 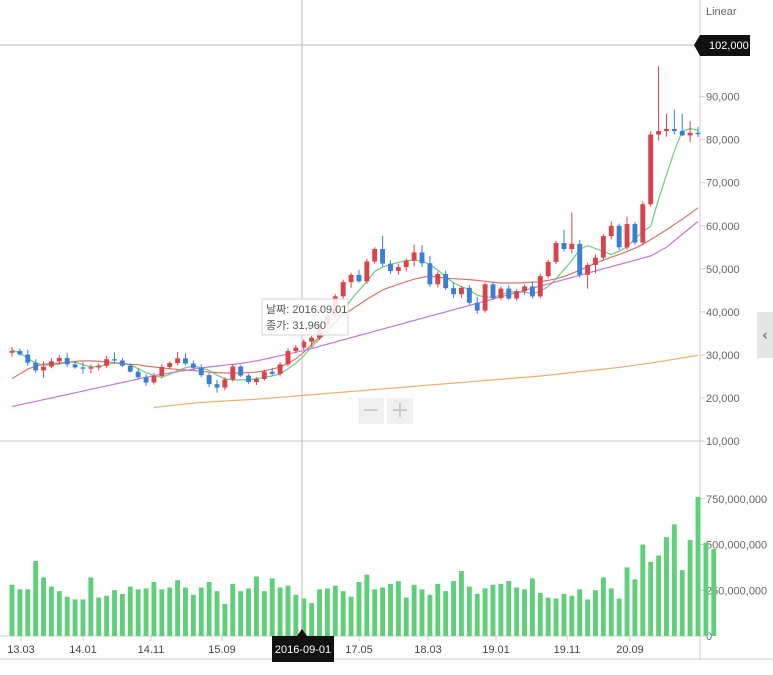 What do you see at coordinates (371, 411) in the screenshot?
I see `zoom-out-button: −` at bounding box center [371, 411].